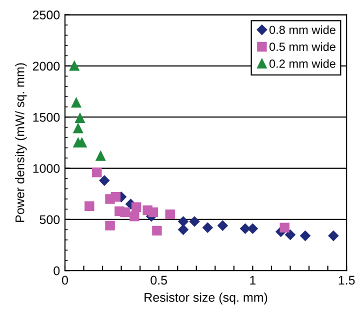 This screenshot has width=361, height=328. I want to click on legend-label: 0.2 mm wide, so click(302, 63).